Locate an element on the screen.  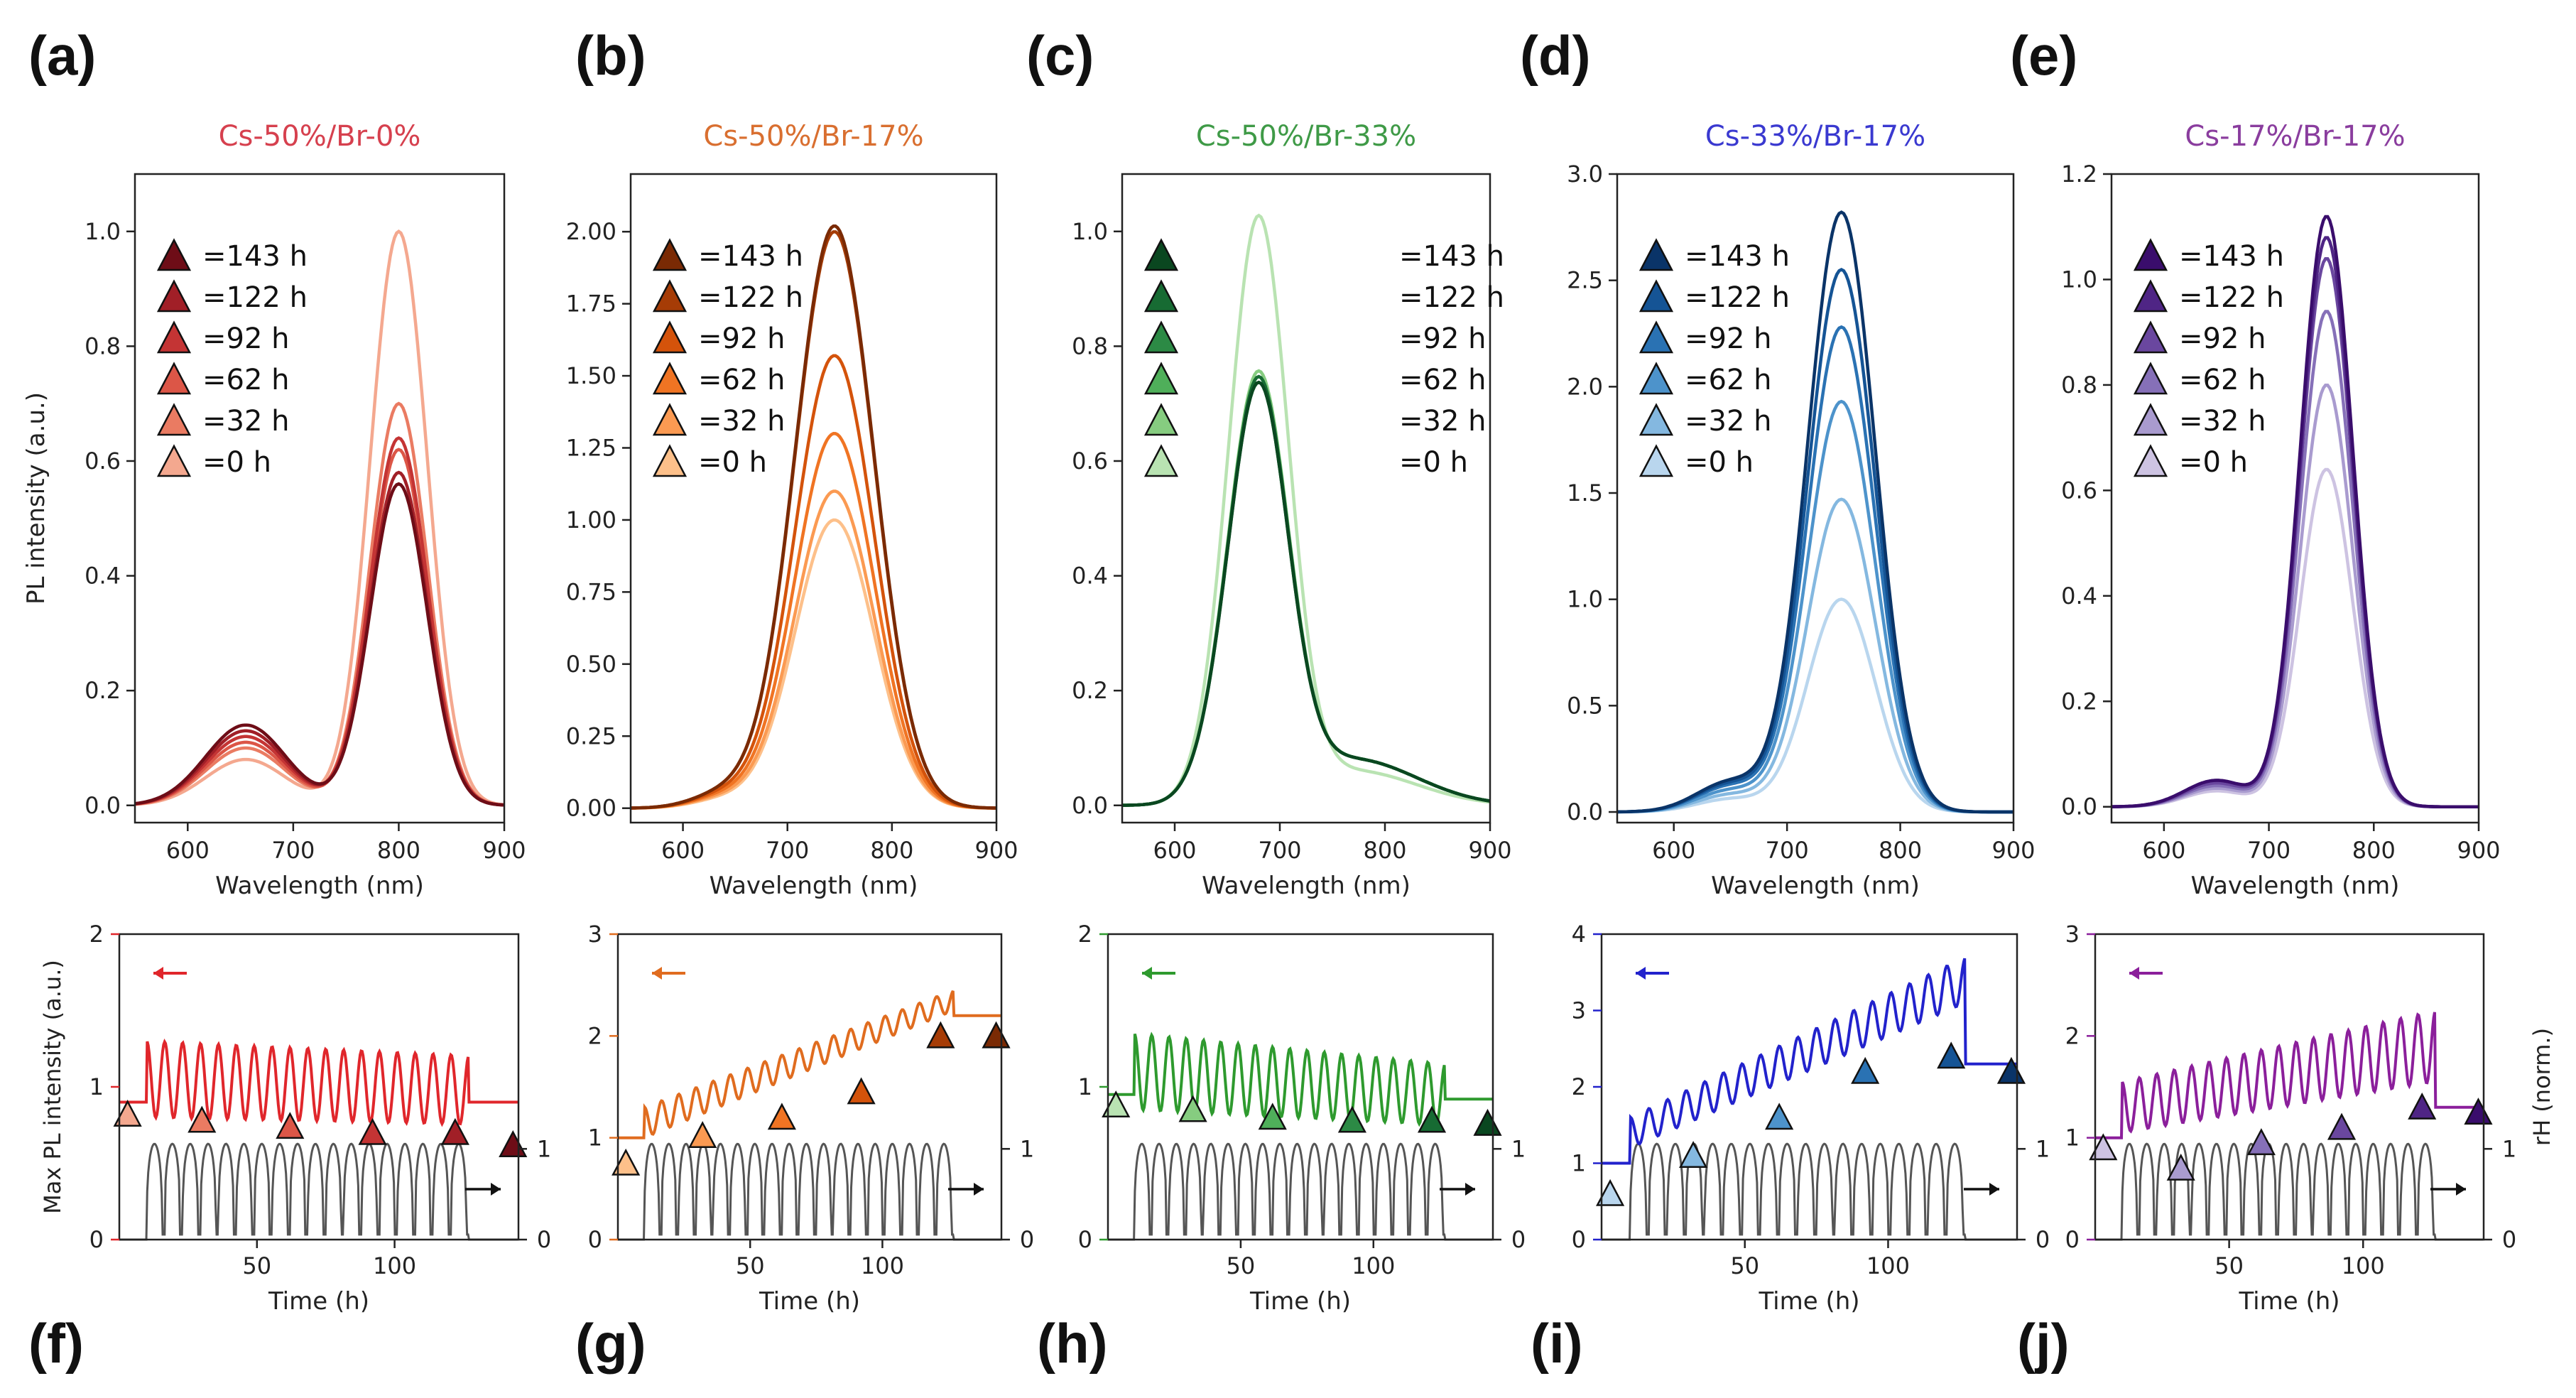
panel-title: Cs-17%/Br-17% is located at coordinates (2295, 136).